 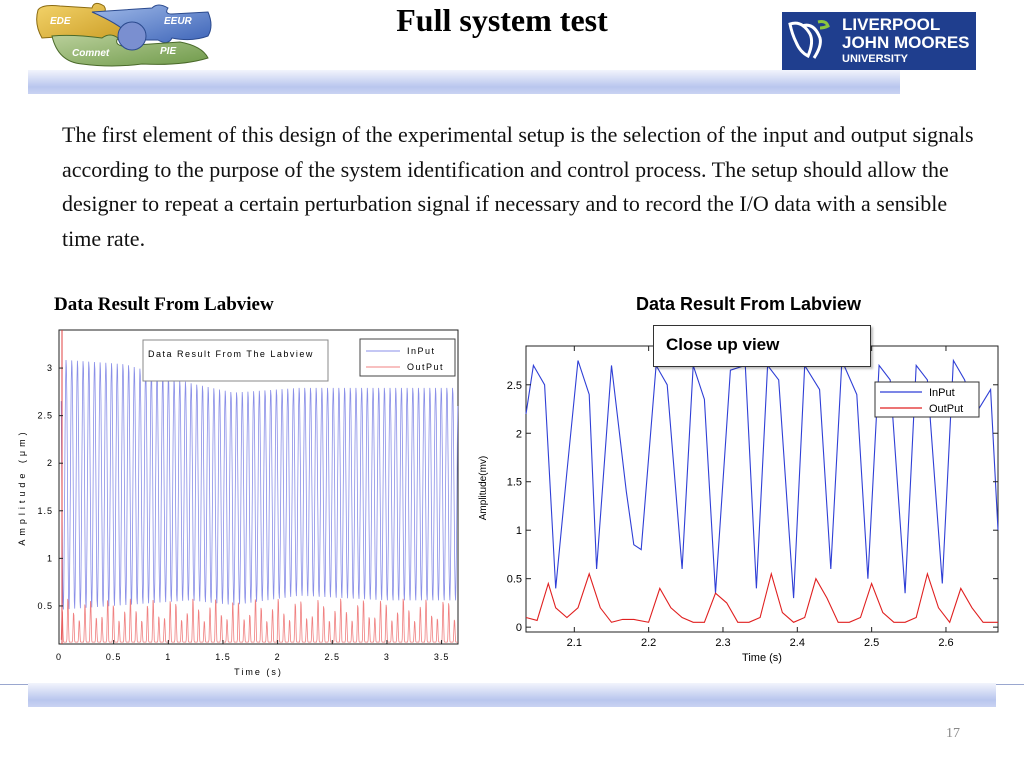 I want to click on closeup-label: Close up view, so click(x=723, y=344).